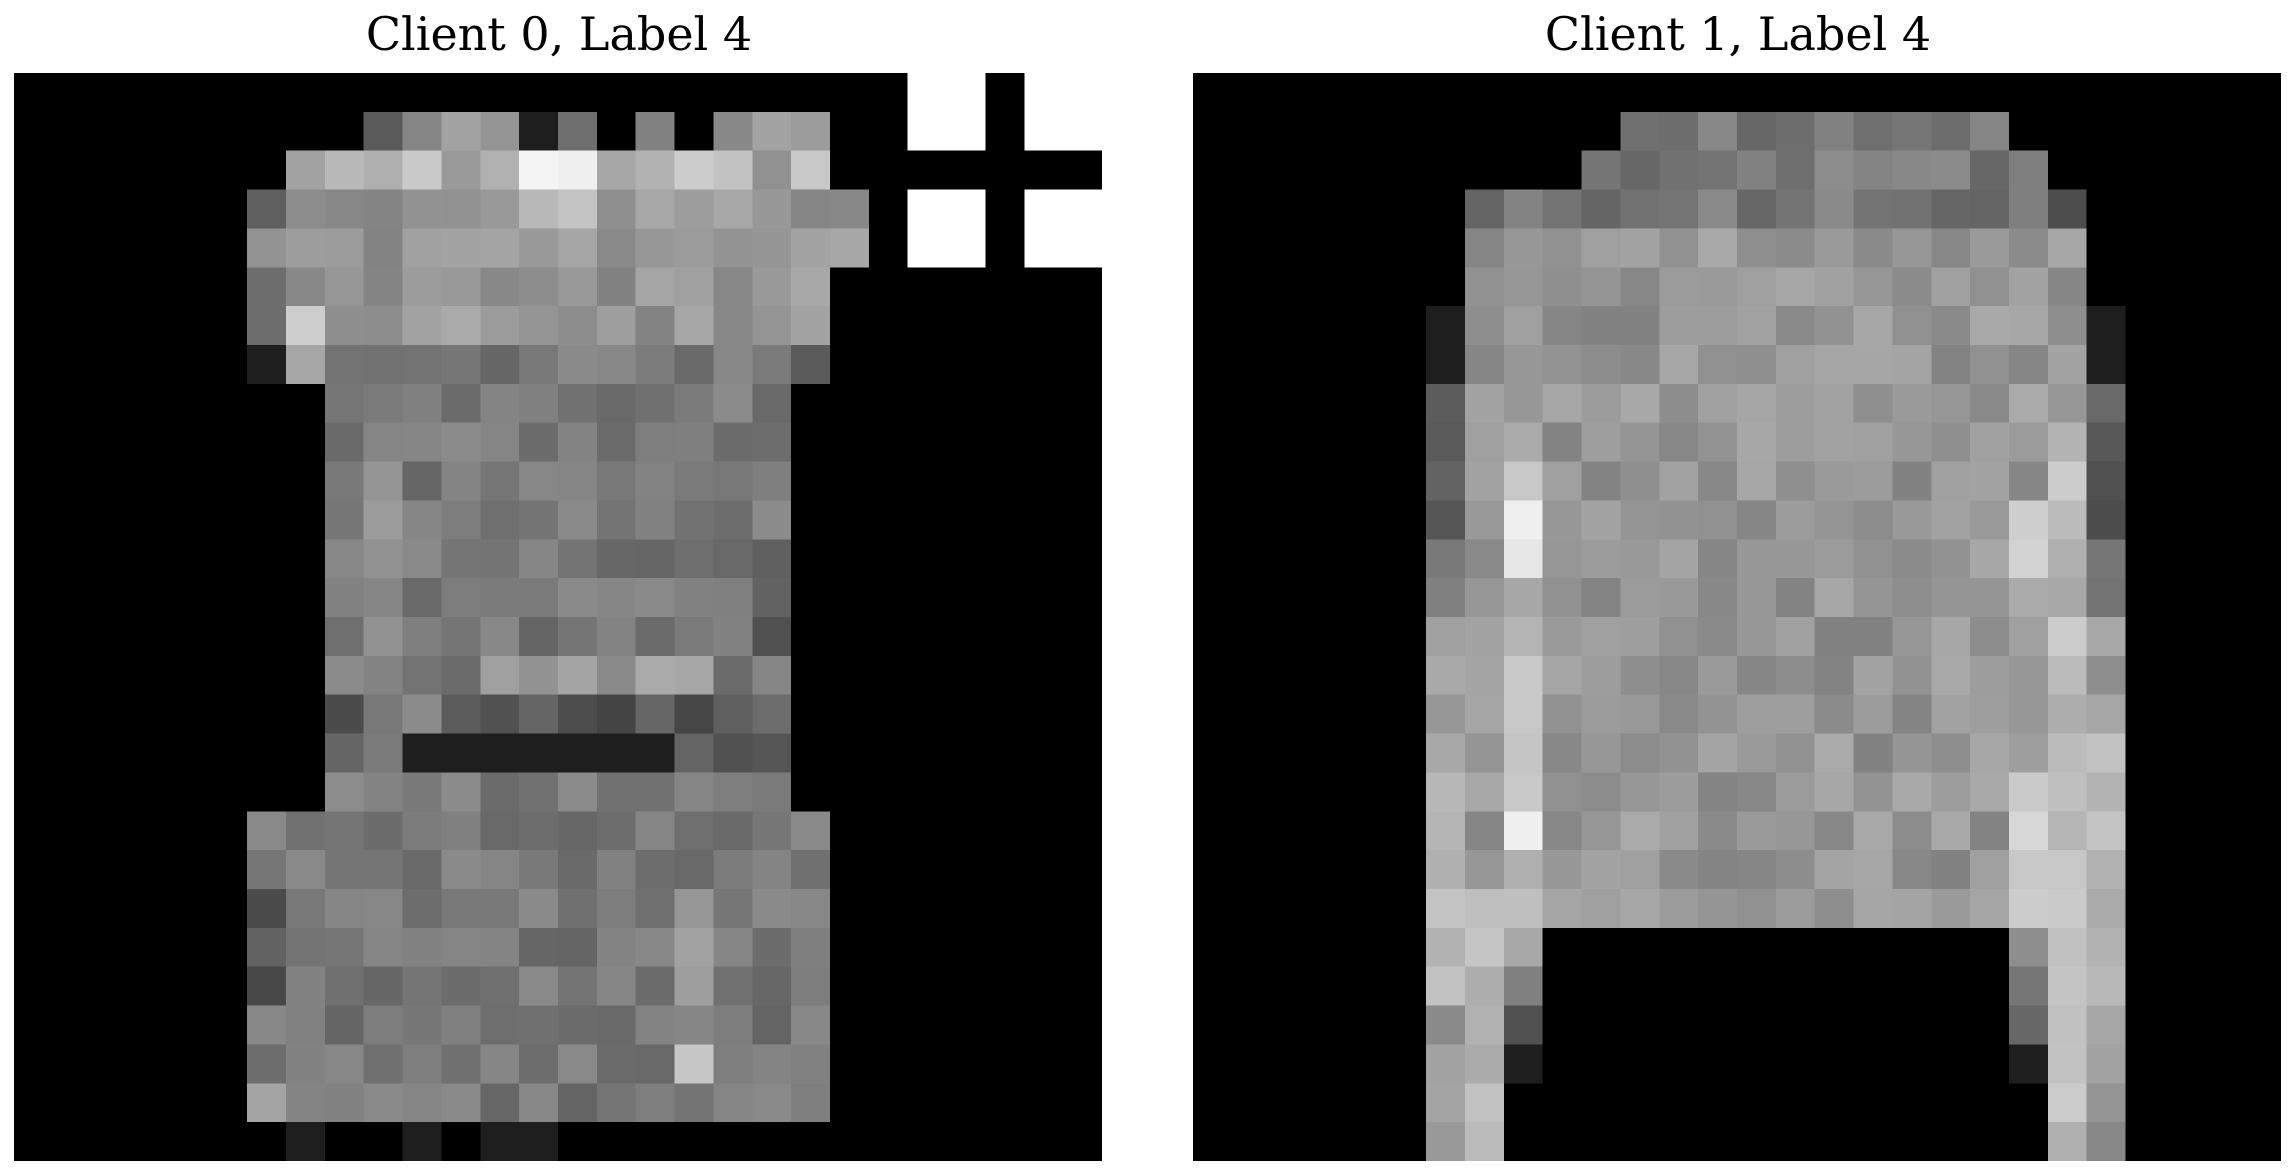  What do you see at coordinates (559, 34) in the screenshot?
I see `panel-title-client-0: Client 0, Label 4` at bounding box center [559, 34].